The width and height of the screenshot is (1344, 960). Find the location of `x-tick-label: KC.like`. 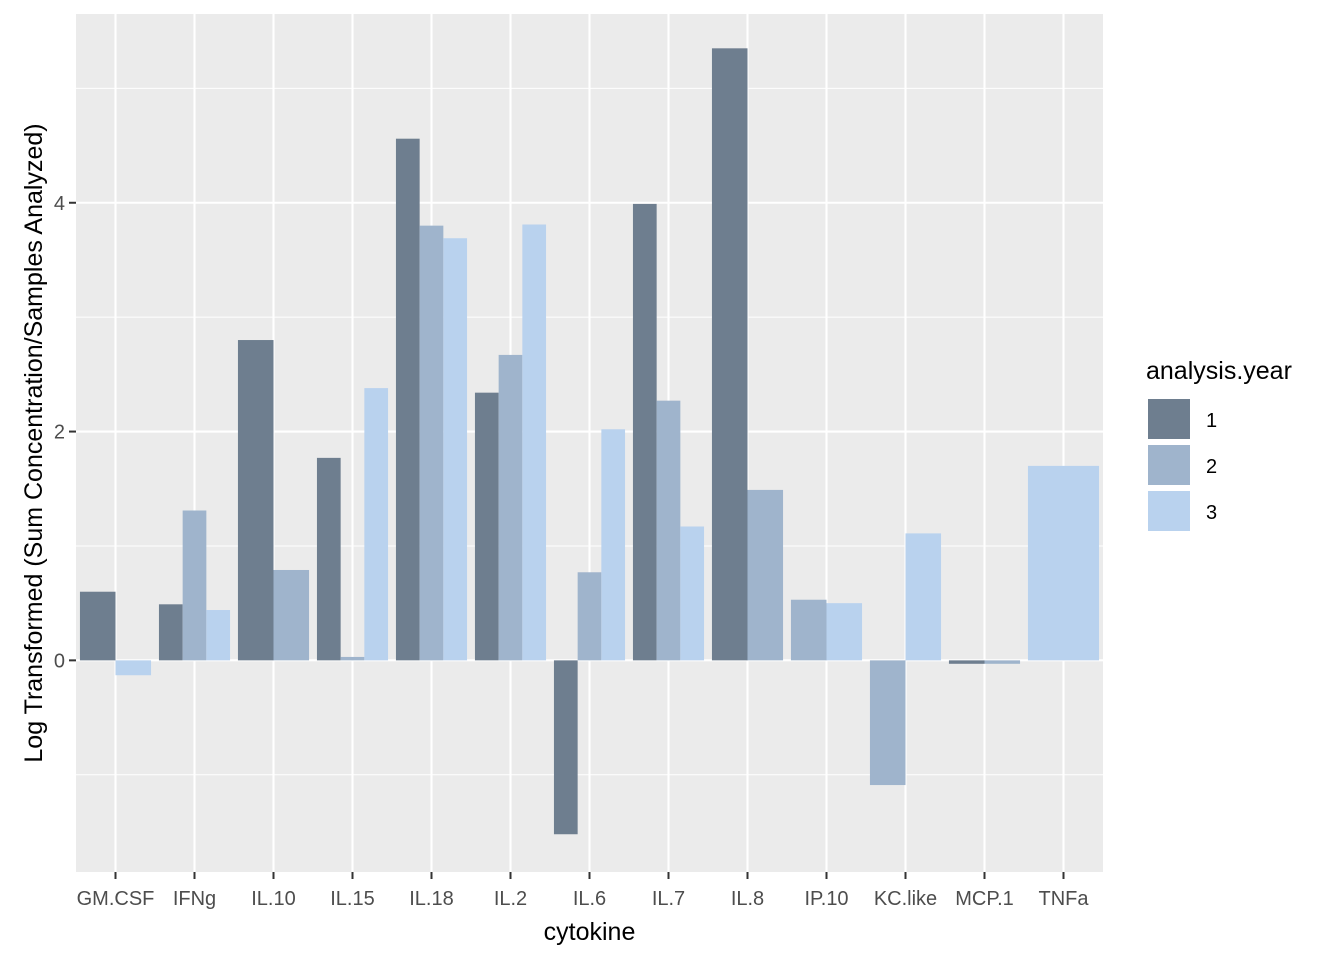

x-tick-label: KC.like is located at coordinates (905, 899).